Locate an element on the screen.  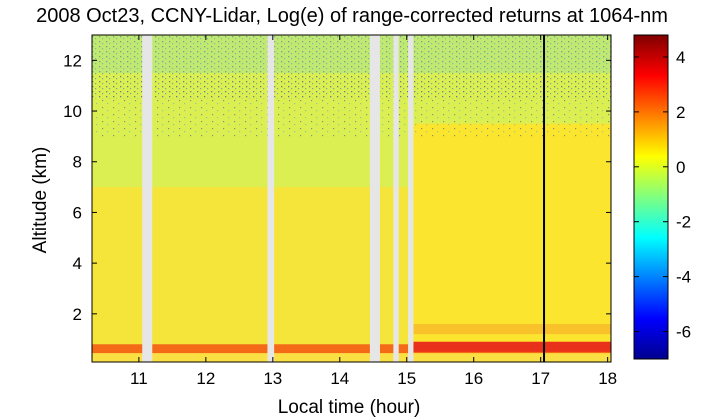
noise-mid is located at coordinates (351, 117).